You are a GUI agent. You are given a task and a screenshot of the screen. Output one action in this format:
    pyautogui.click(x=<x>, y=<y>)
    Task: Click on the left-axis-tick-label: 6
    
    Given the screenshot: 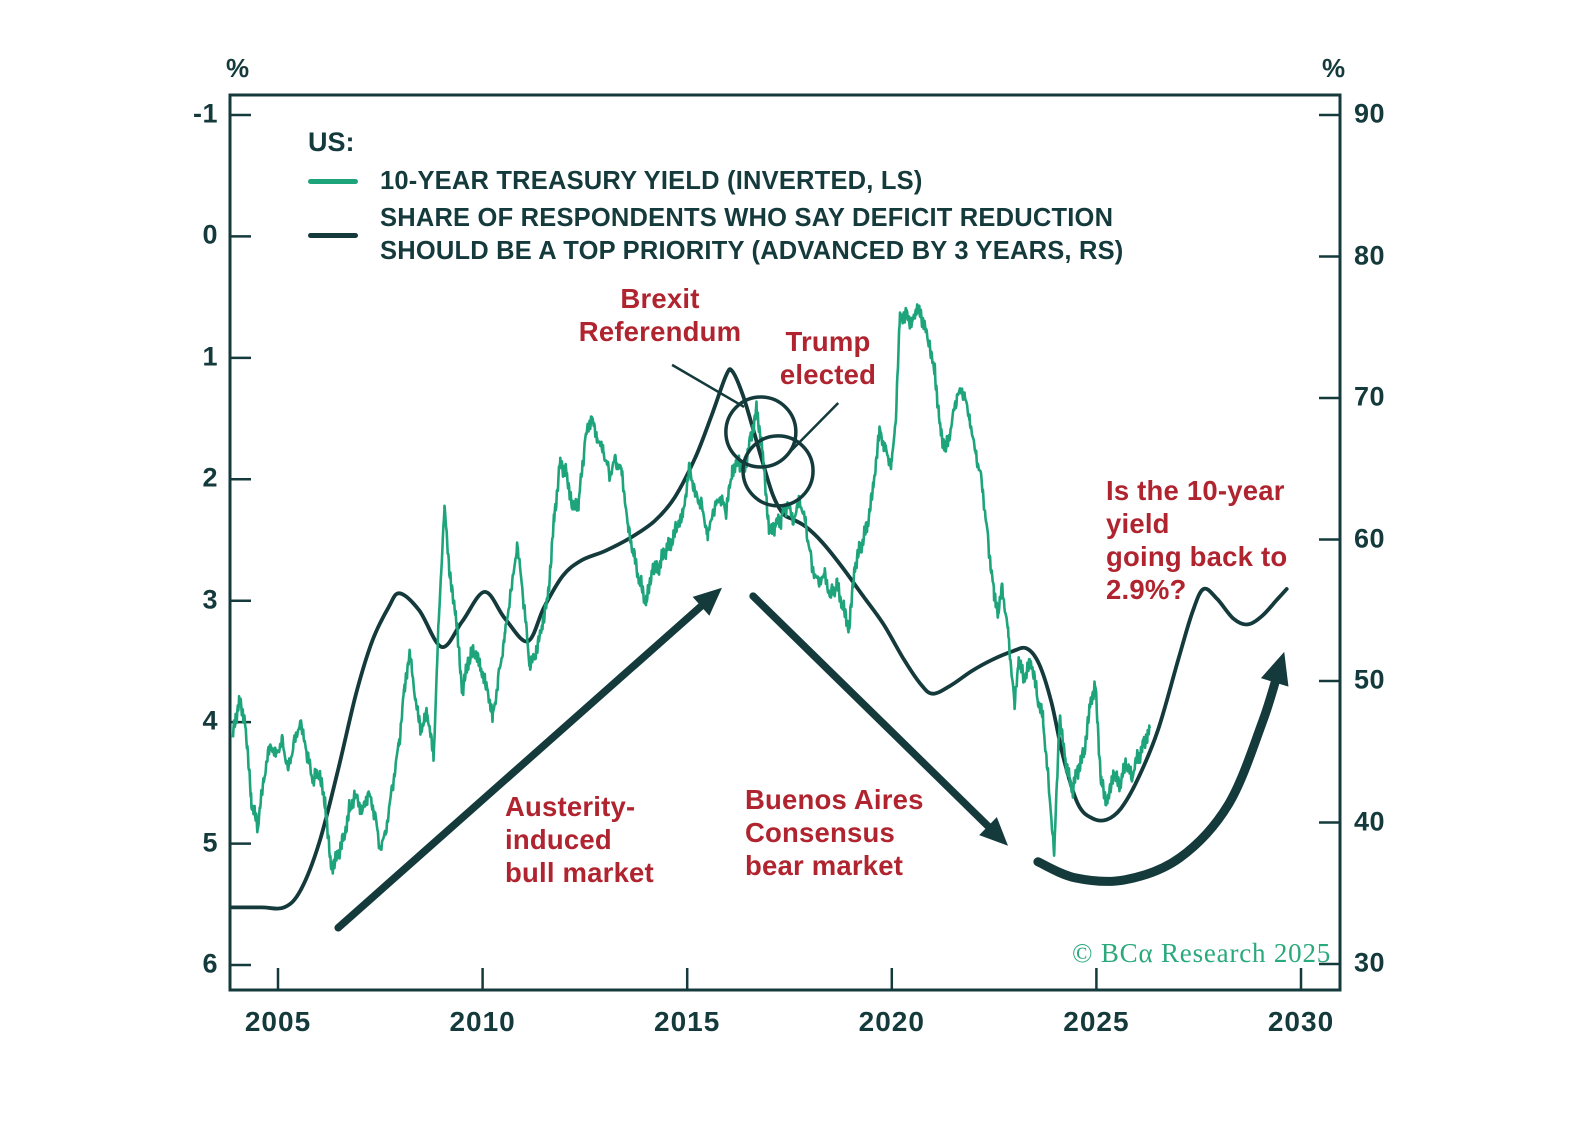 What is the action you would take?
    pyautogui.click(x=210, y=963)
    